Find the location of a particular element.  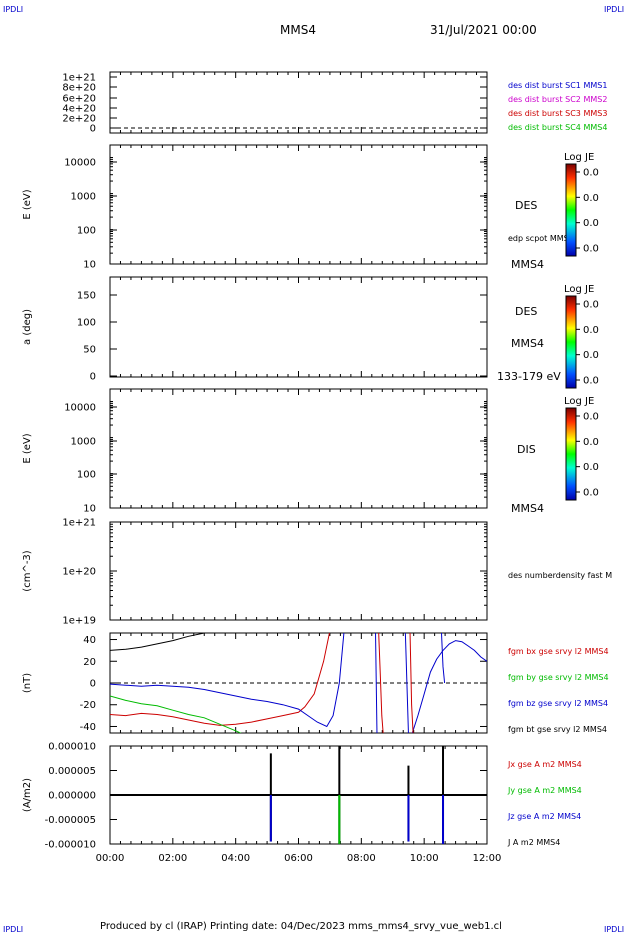

legend-entry: des dist burst SC1 MMS1 is located at coordinates (557, 85).